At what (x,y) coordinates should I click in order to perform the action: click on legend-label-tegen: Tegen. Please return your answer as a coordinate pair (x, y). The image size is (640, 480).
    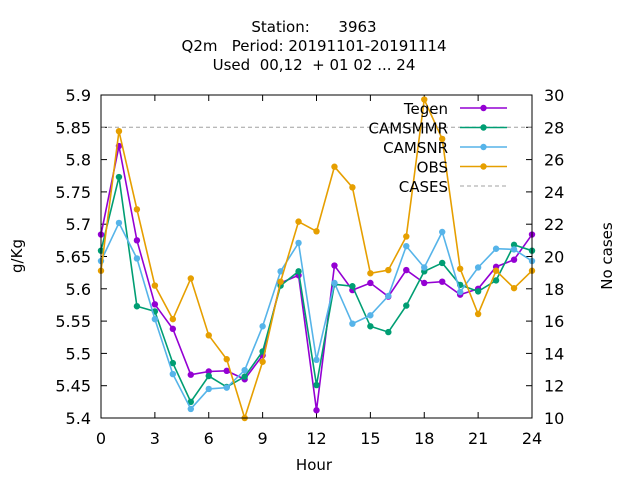
    Looking at the image, I should click on (425, 109).